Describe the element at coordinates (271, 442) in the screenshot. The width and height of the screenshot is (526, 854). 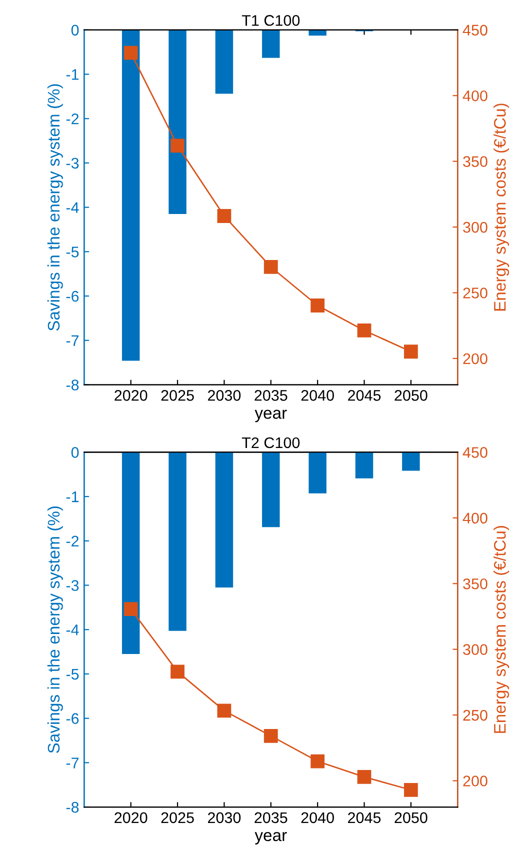
I see `chart-title: T2 C100` at that location.